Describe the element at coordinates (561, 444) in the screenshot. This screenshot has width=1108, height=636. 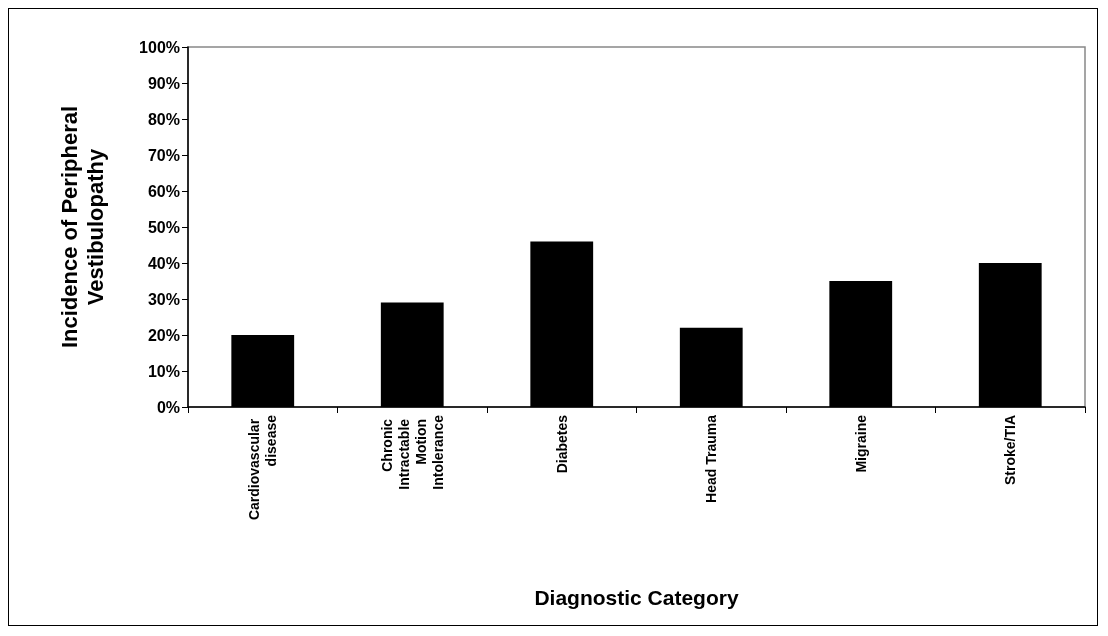
I see `x-tick-label: Diabetes` at that location.